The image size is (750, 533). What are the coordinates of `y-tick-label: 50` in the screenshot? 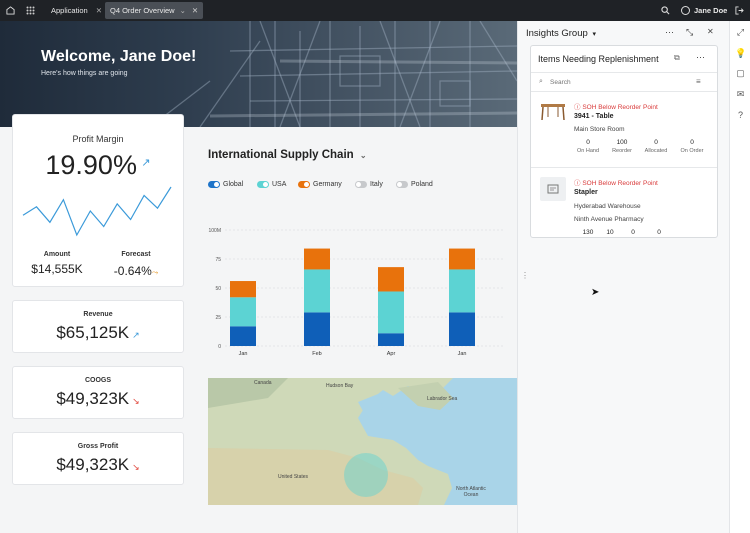 It's located at (218, 289).